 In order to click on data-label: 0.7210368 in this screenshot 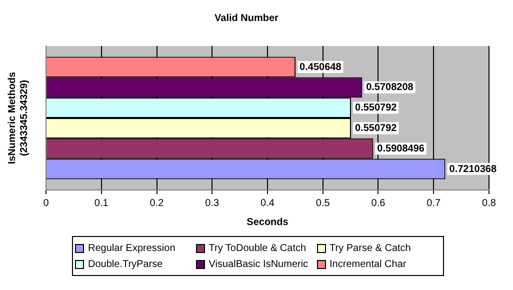, I will do `click(473, 169)`.